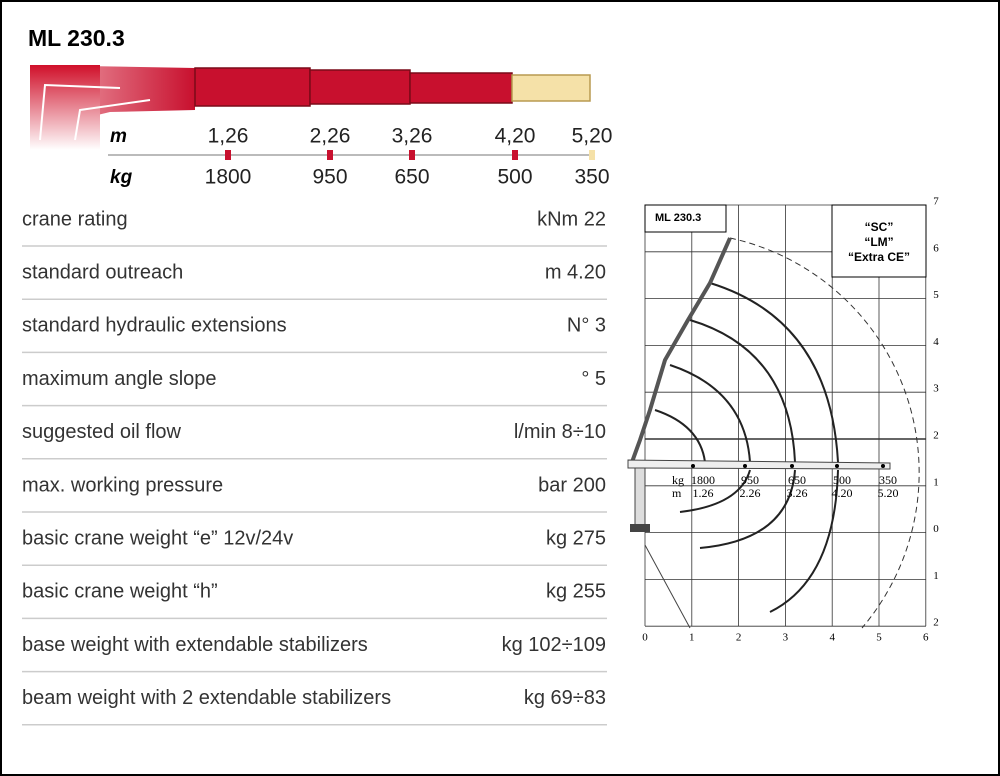 The width and height of the screenshot is (1000, 776). What do you see at coordinates (586, 326) in the screenshot?
I see `spec-value: N° 3` at bounding box center [586, 326].